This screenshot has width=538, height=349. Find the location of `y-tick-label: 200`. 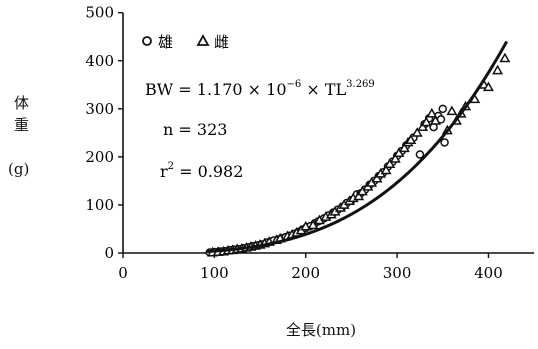

y-tick-label: 200 is located at coordinates (99, 157).